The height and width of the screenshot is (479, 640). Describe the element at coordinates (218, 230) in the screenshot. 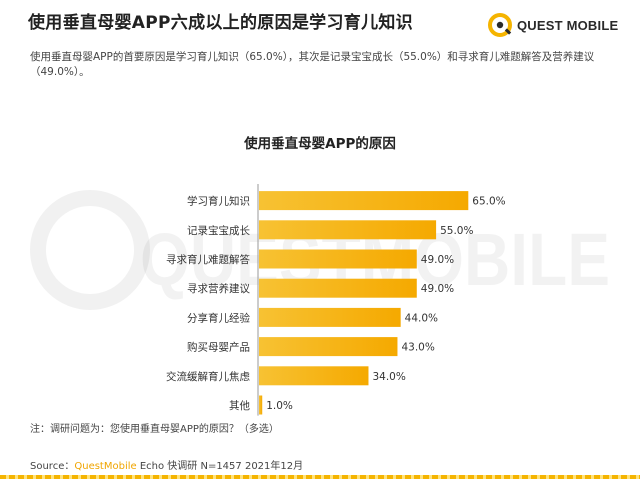

I see `category-label: 记录宝宝成长` at that location.